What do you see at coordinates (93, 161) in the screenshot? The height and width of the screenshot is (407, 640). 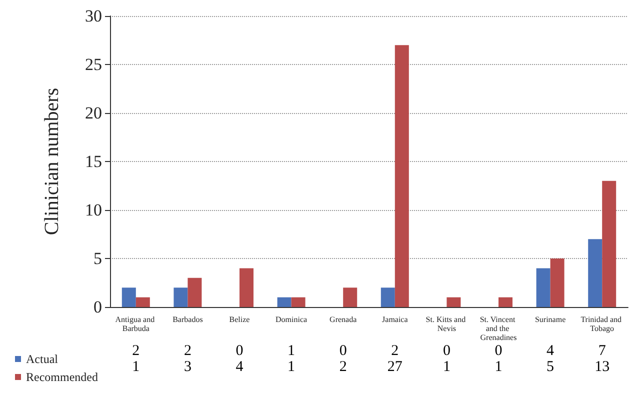 I see `y-tick-label: 15` at bounding box center [93, 161].